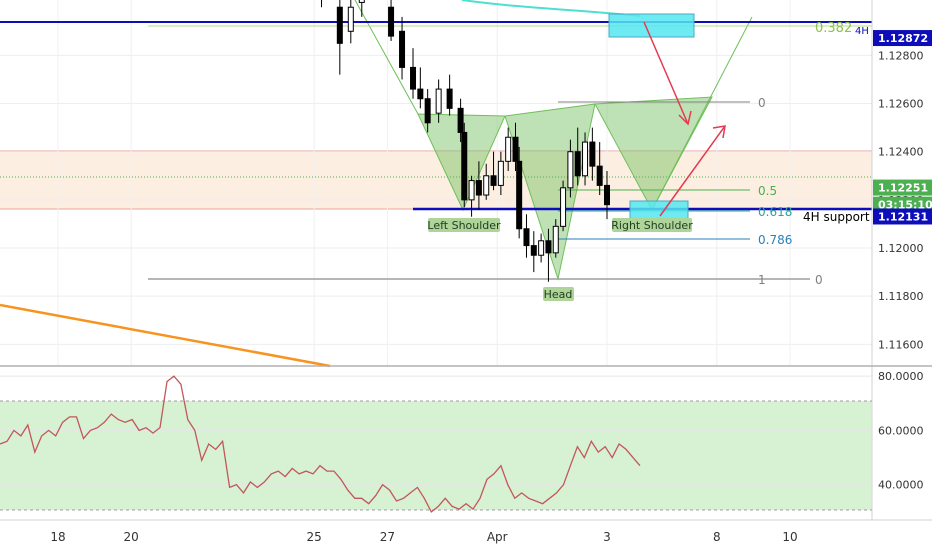 The width and height of the screenshot is (932, 550). I want to click on time-tick-label: 10, so click(789, 537).